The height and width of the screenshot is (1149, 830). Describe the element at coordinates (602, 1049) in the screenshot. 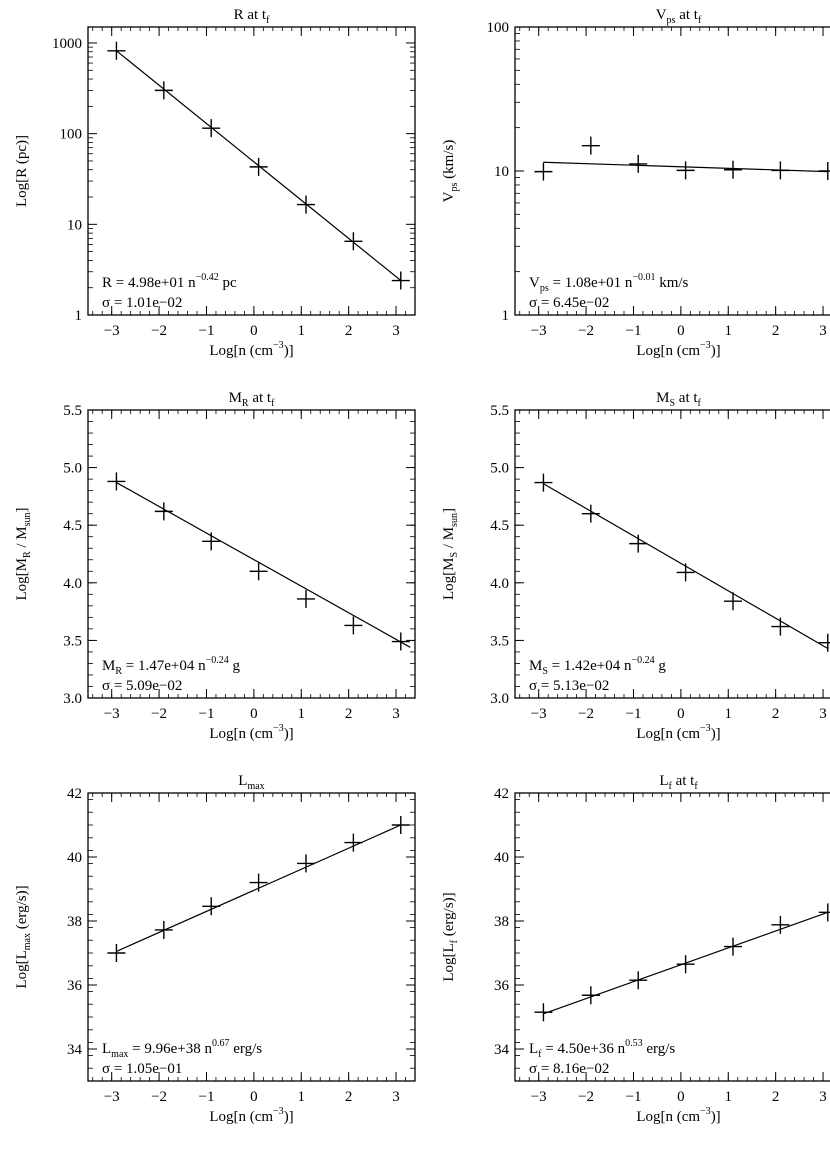

I see `fit-equation: Lf = 4.50e+36 n0.53 erg/s` at that location.